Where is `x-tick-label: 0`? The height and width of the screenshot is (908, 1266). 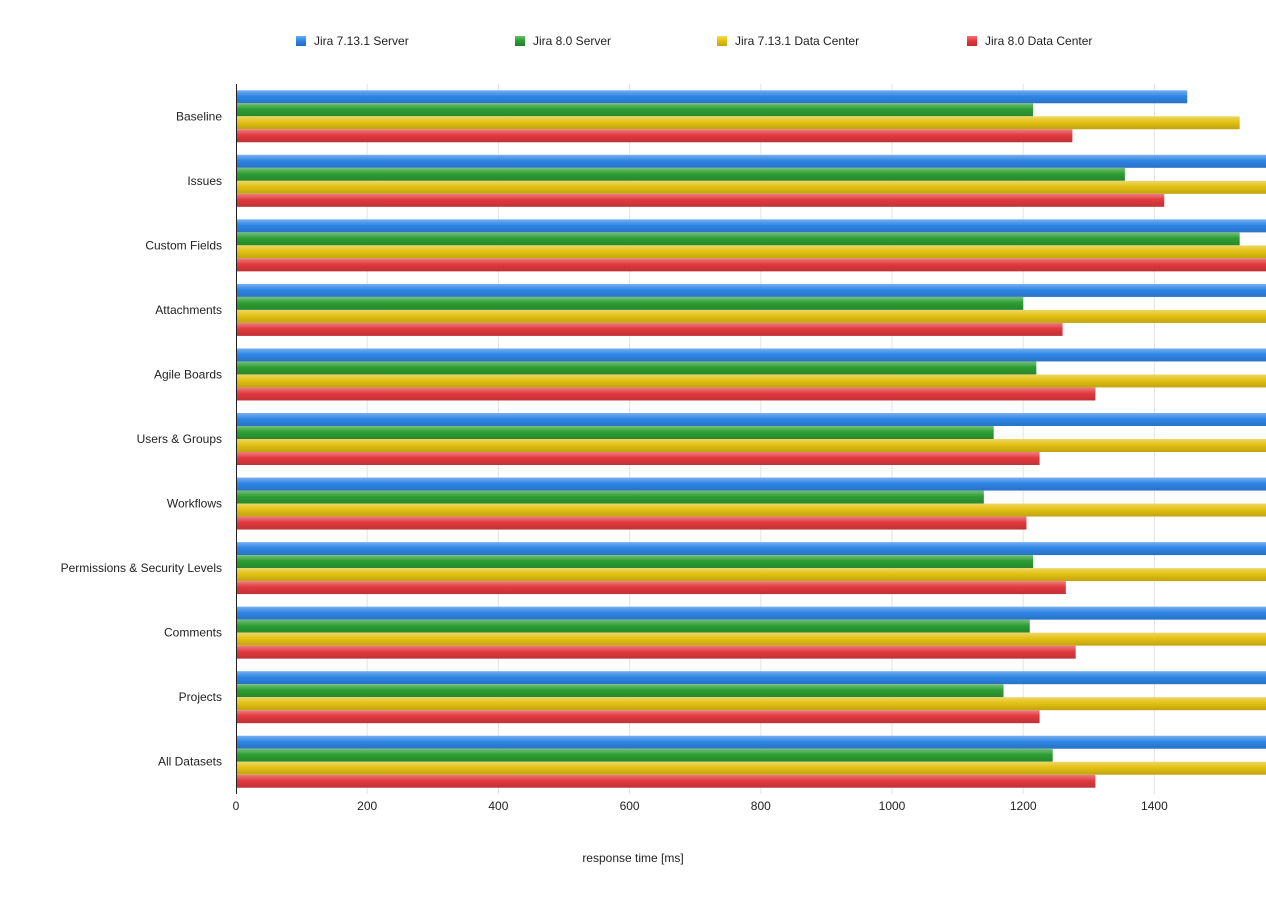 x-tick-label: 0 is located at coordinates (236, 806).